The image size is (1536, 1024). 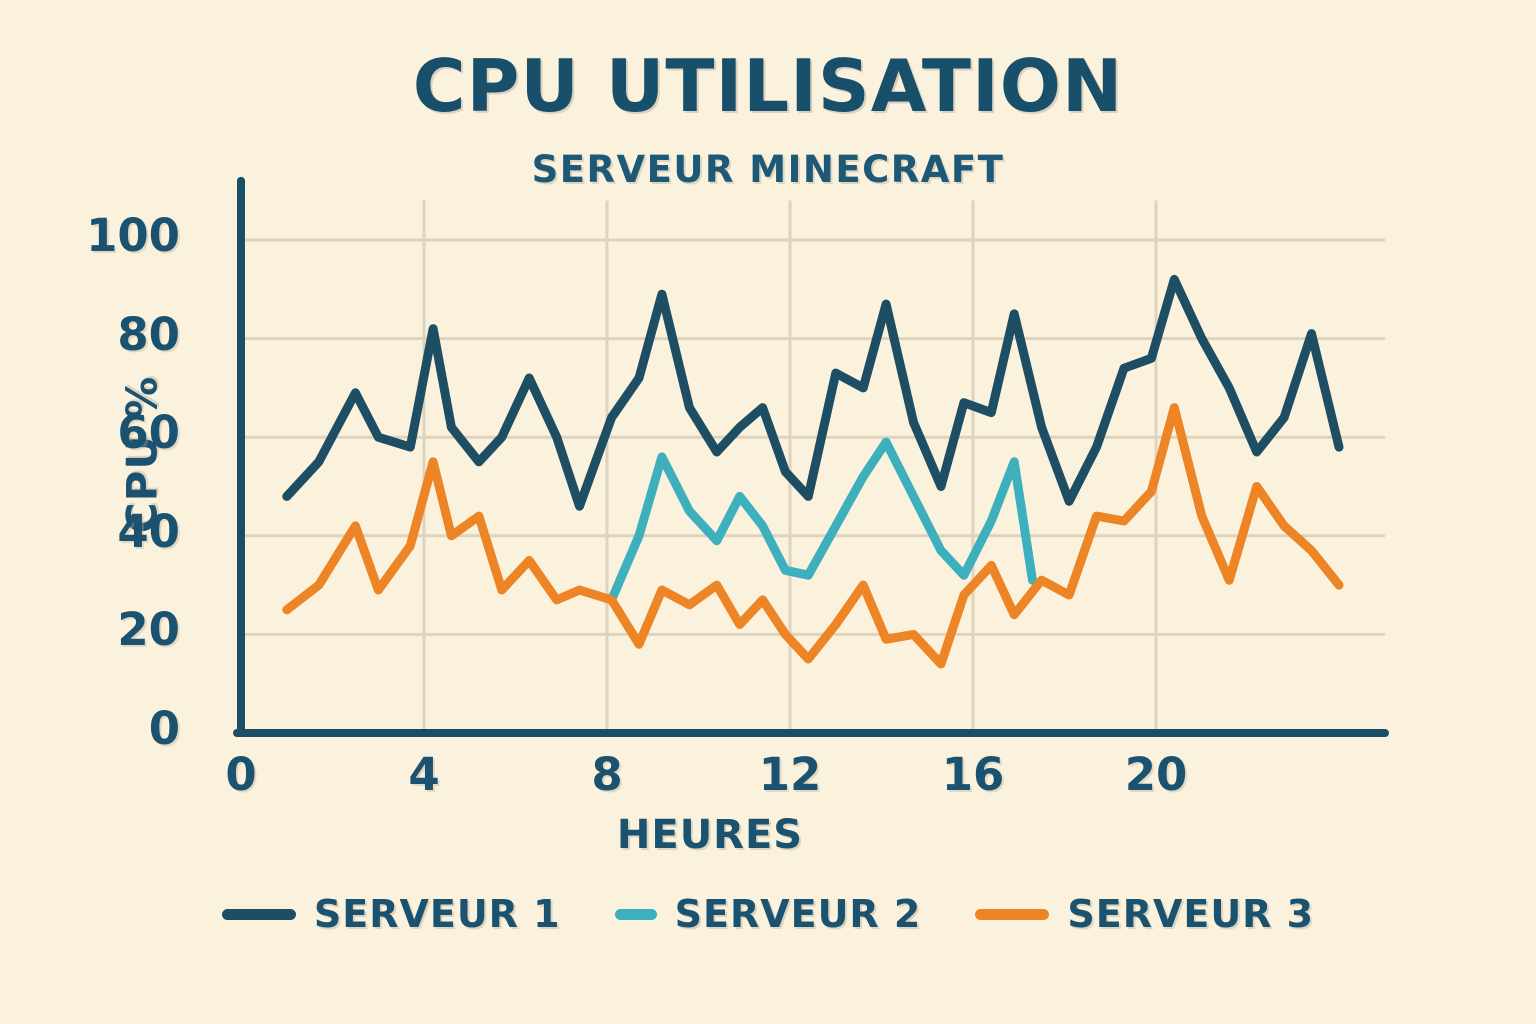 I want to click on x-axis-label: HEURES, so click(x=710, y=835).